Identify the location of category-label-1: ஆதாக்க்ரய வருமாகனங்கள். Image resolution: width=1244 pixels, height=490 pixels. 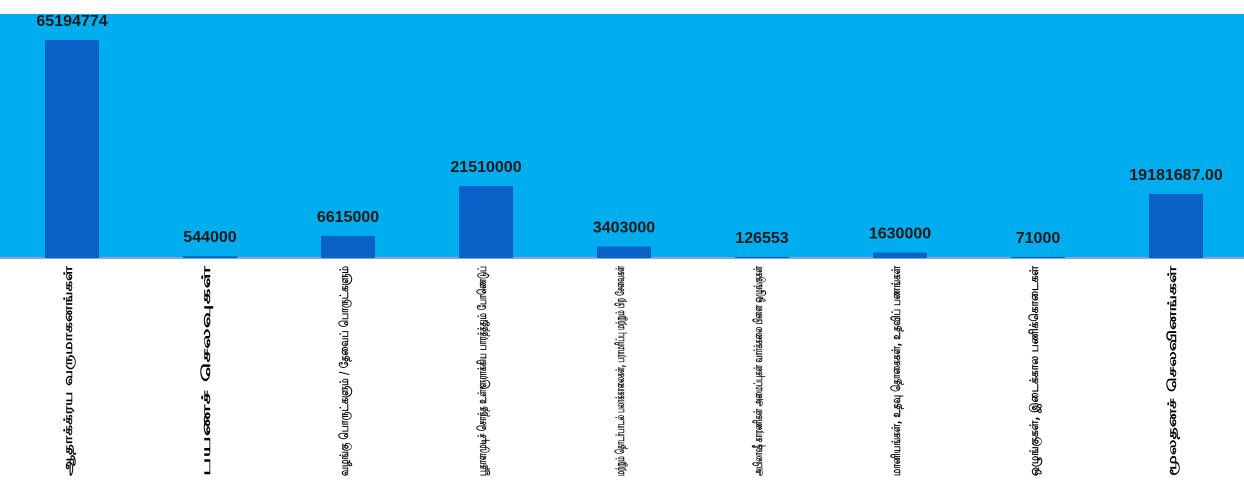
(68, 371).